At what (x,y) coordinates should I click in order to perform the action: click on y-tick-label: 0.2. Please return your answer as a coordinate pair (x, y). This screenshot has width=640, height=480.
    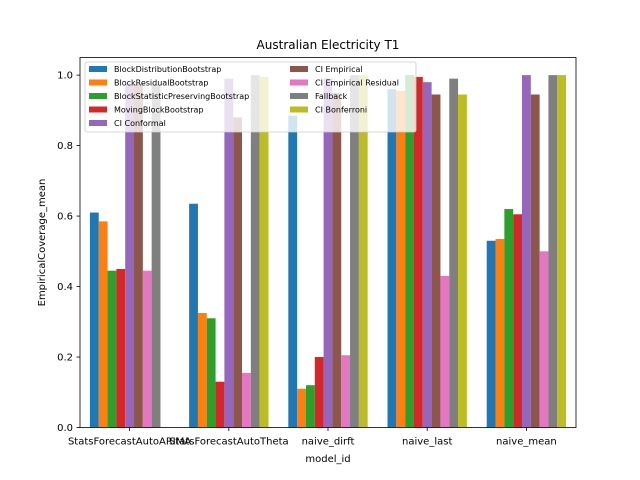
    Looking at the image, I should click on (65, 358).